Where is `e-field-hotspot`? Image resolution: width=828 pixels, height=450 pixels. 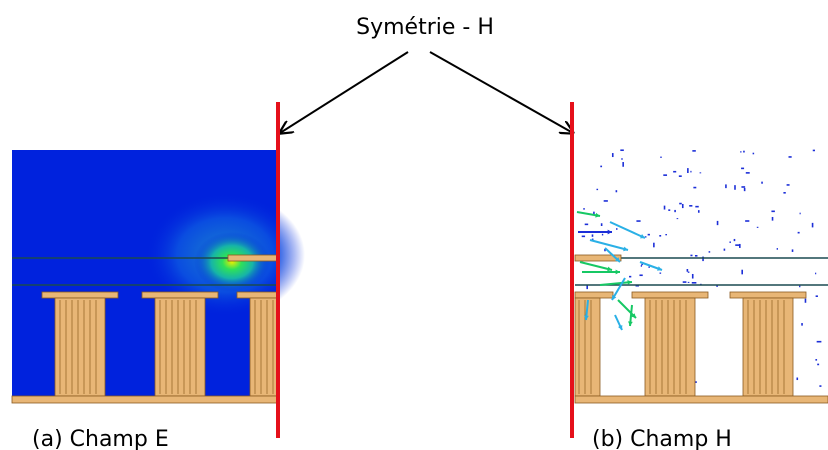 e-field-hotspot is located at coordinates (232, 262).